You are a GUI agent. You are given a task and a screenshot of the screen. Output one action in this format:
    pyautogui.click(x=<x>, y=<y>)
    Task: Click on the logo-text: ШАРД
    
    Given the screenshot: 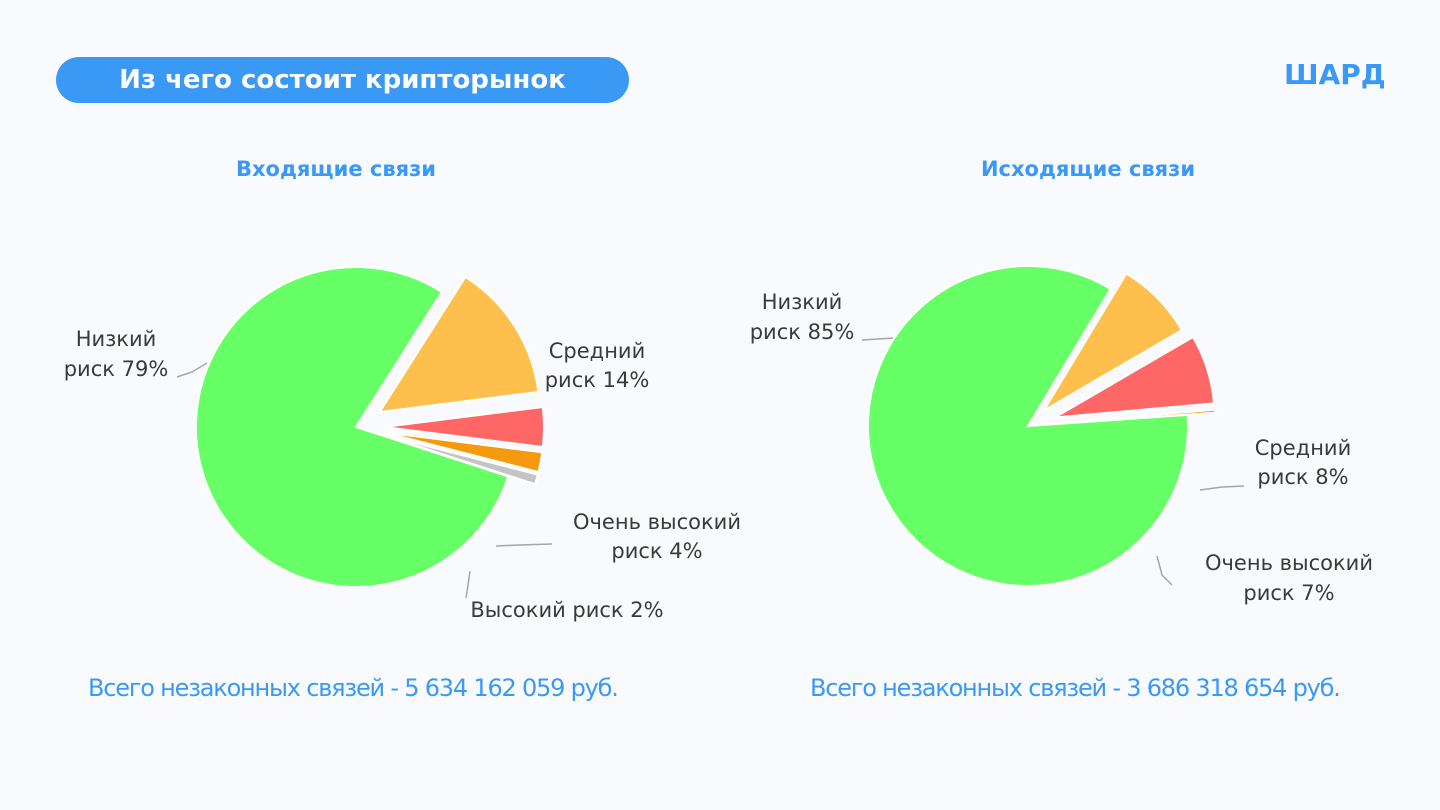 What is the action you would take?
    pyautogui.click(x=1335, y=74)
    